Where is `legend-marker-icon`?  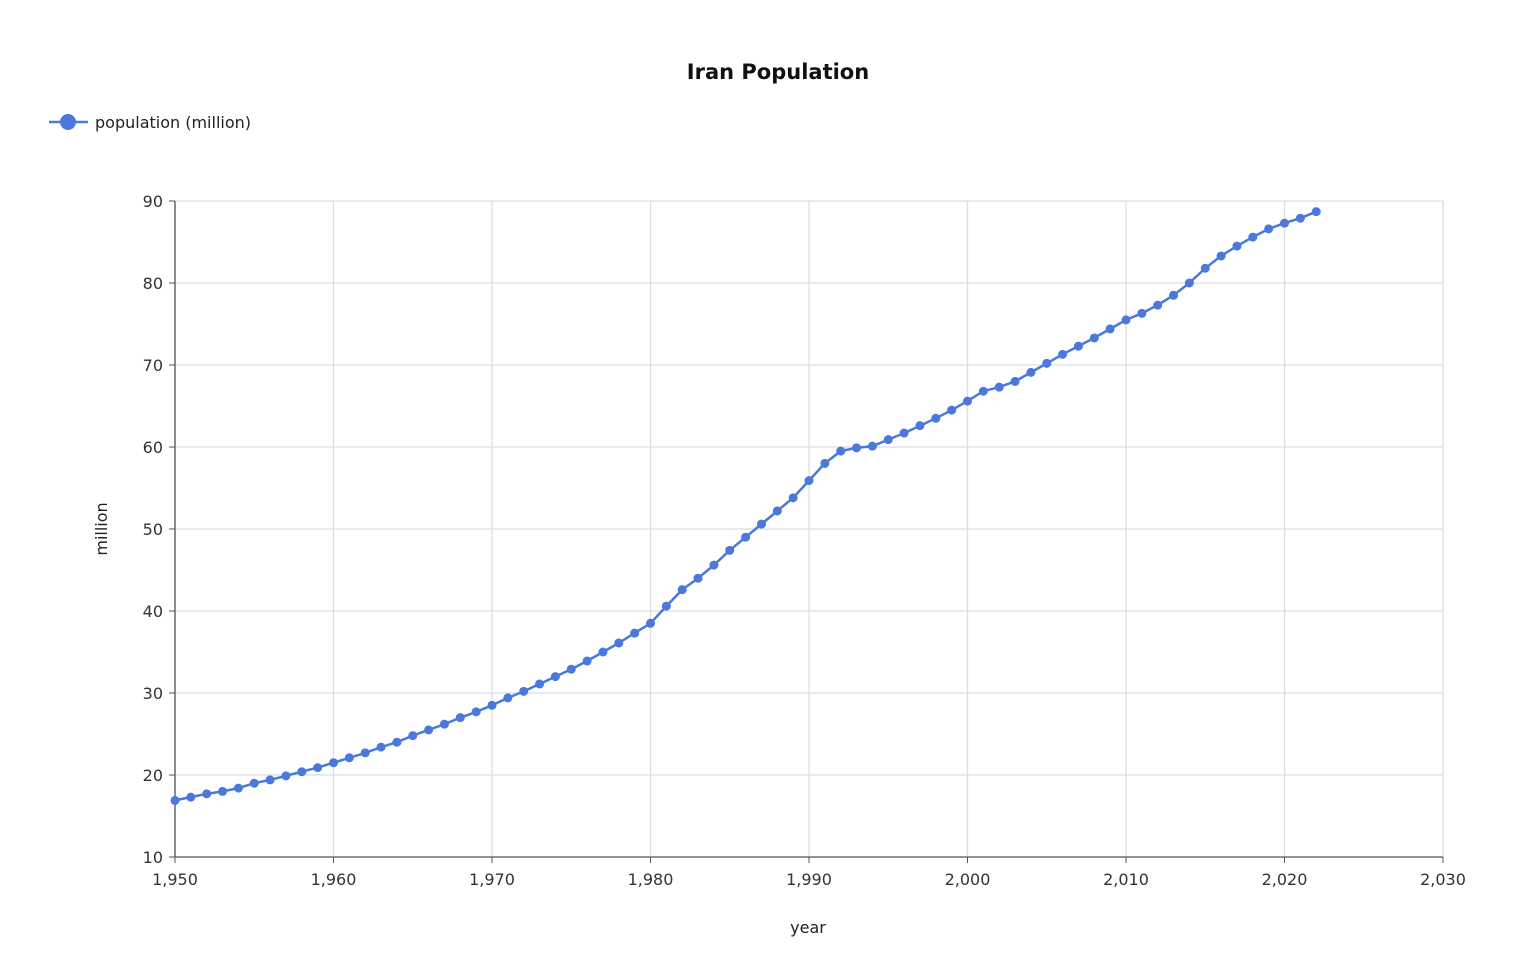 legend-marker-icon is located at coordinates (68, 122).